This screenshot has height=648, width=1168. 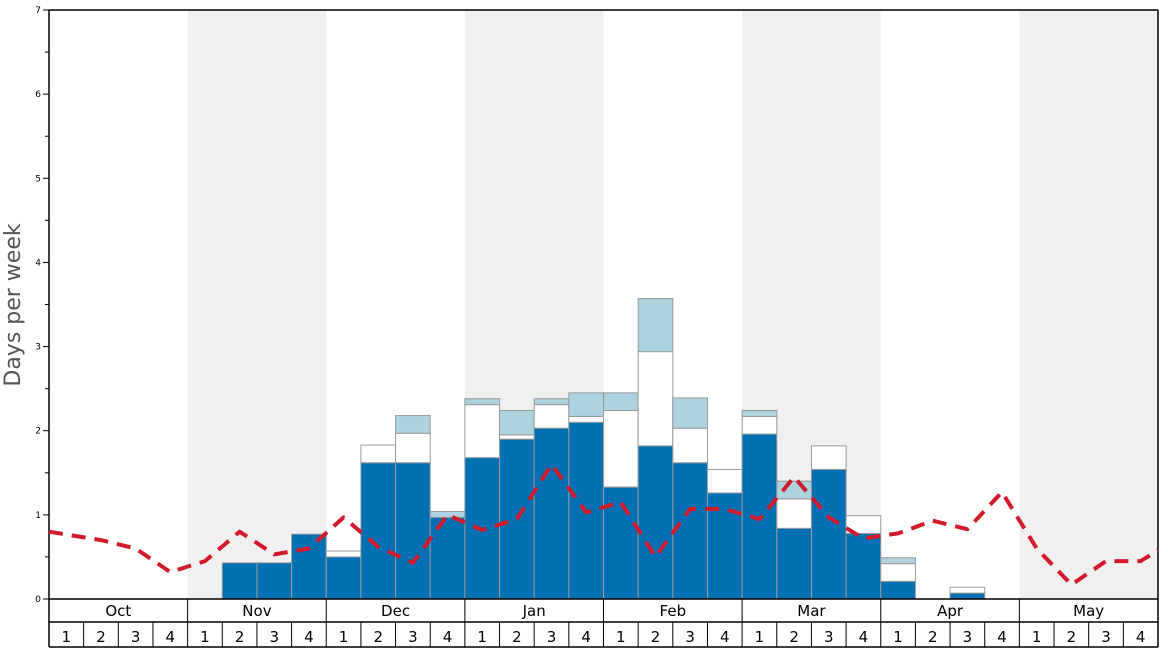 What do you see at coordinates (673, 611) in the screenshot?
I see `month-label: Feb` at bounding box center [673, 611].